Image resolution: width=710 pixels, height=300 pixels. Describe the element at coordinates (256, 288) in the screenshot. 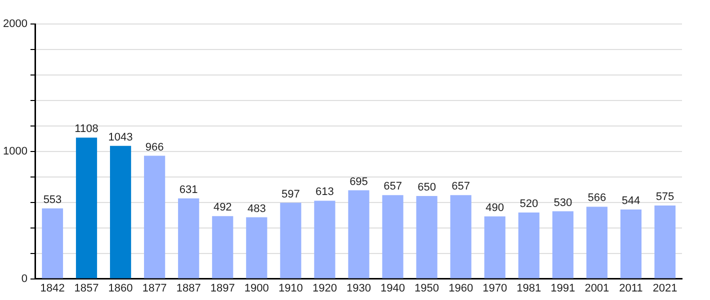

I see `x-tick-label: 1900` at that location.